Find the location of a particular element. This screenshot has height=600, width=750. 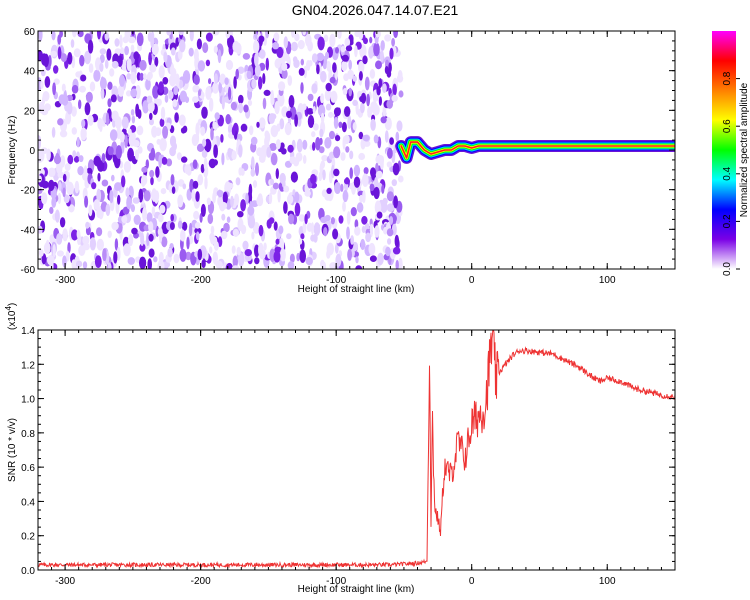

colorbar-gradient is located at coordinates (724, 150).